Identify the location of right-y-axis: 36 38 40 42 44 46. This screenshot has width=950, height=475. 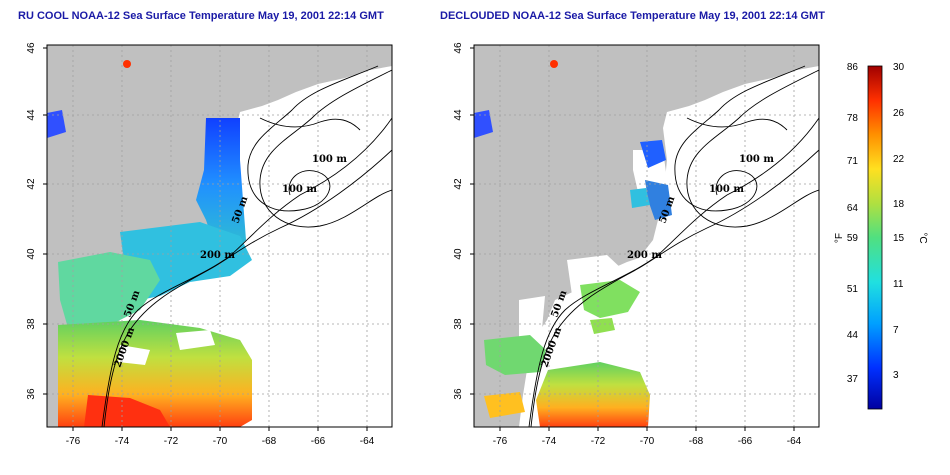
(463, 221).